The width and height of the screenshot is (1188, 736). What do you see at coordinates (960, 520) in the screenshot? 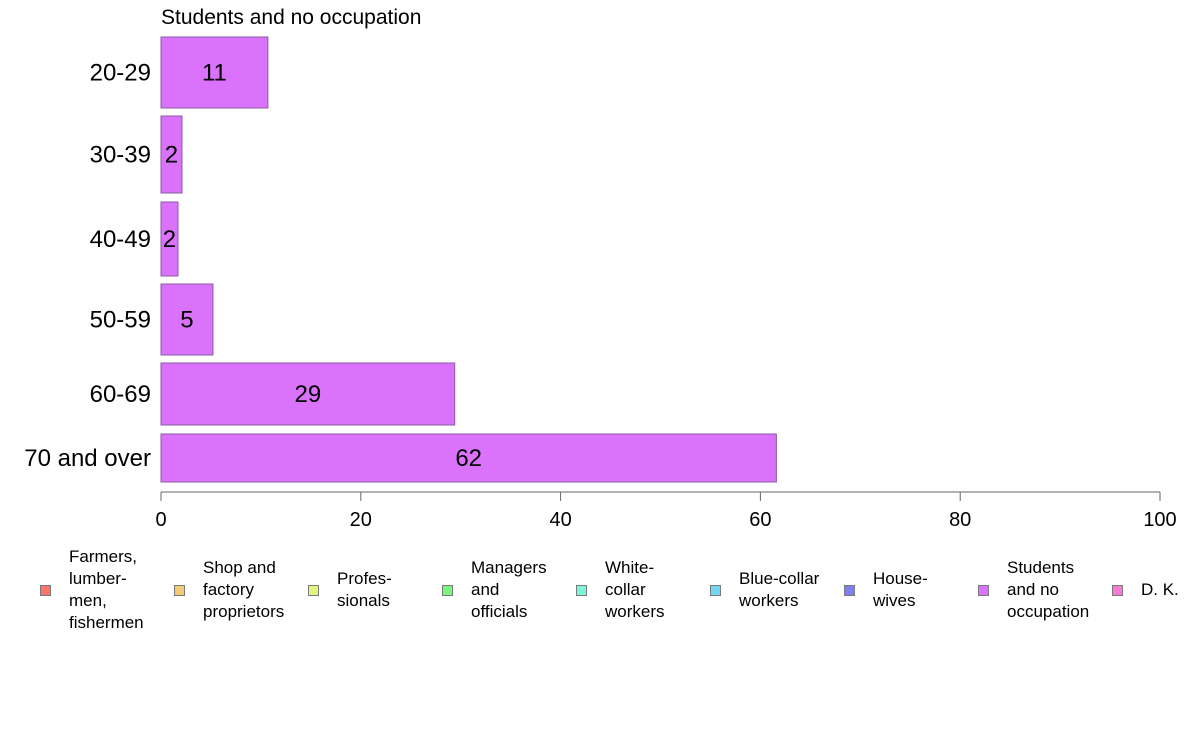
I see `x-tick-label: 80` at bounding box center [960, 520].